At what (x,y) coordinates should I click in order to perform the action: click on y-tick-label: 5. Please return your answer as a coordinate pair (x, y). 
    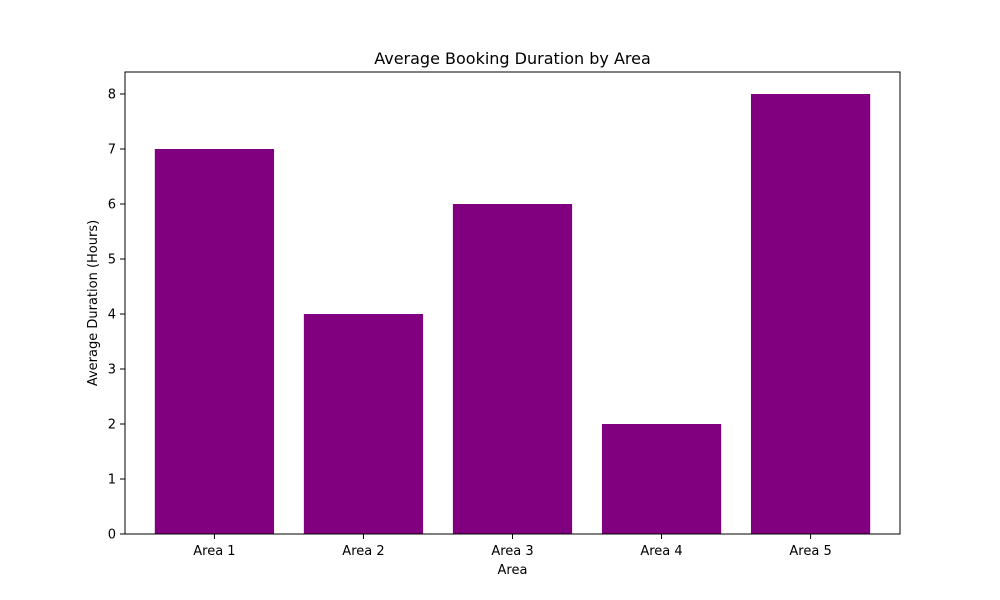
    Looking at the image, I should click on (112, 260).